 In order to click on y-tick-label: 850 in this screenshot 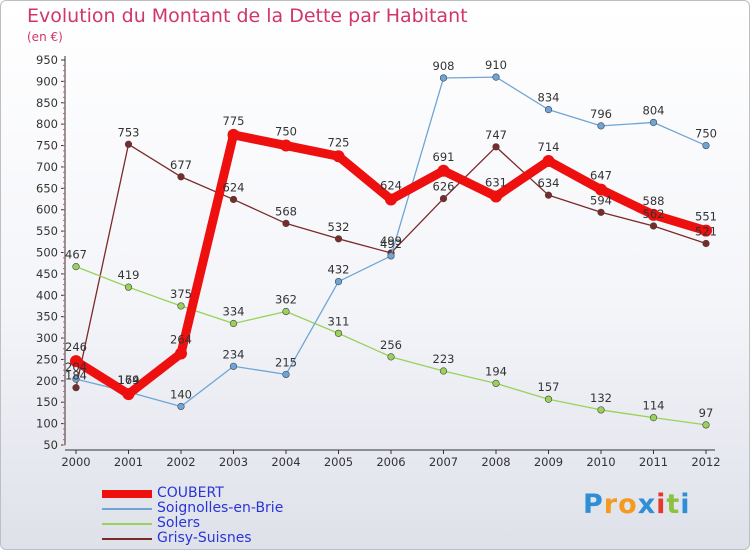, I will do `click(47, 103)`.